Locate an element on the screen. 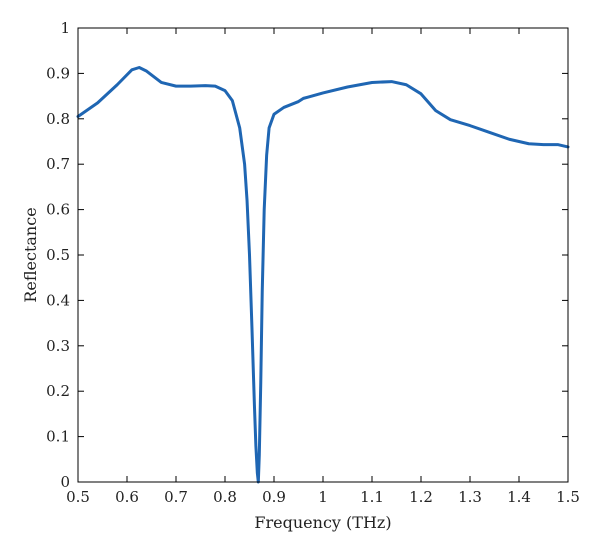 Image resolution: width=600 pixels, height=554 pixels. y-tick-label: 0.5 is located at coordinates (58, 255).